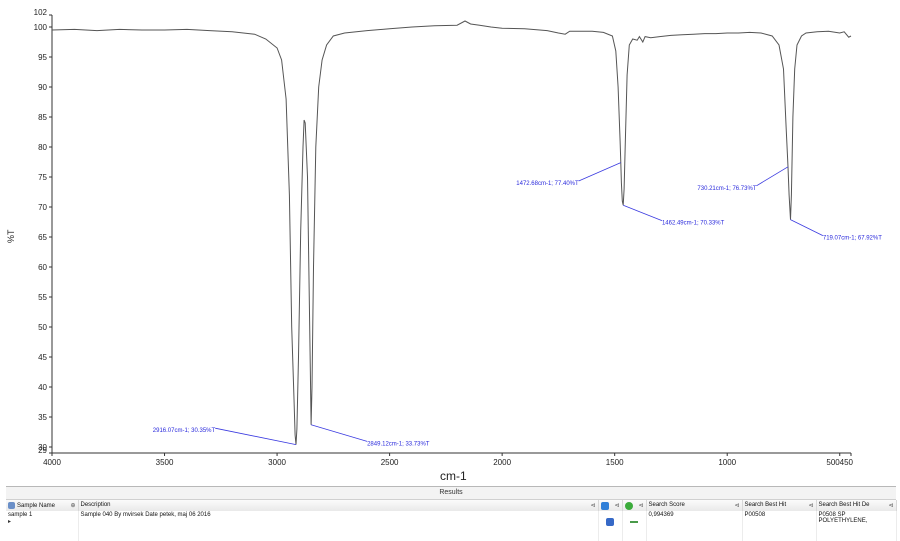 Image resolution: width=900 pixels, height=541 pixels. I want to click on peak-annotation-label: 1472.68cm-1; 77.40%T, so click(547, 184).